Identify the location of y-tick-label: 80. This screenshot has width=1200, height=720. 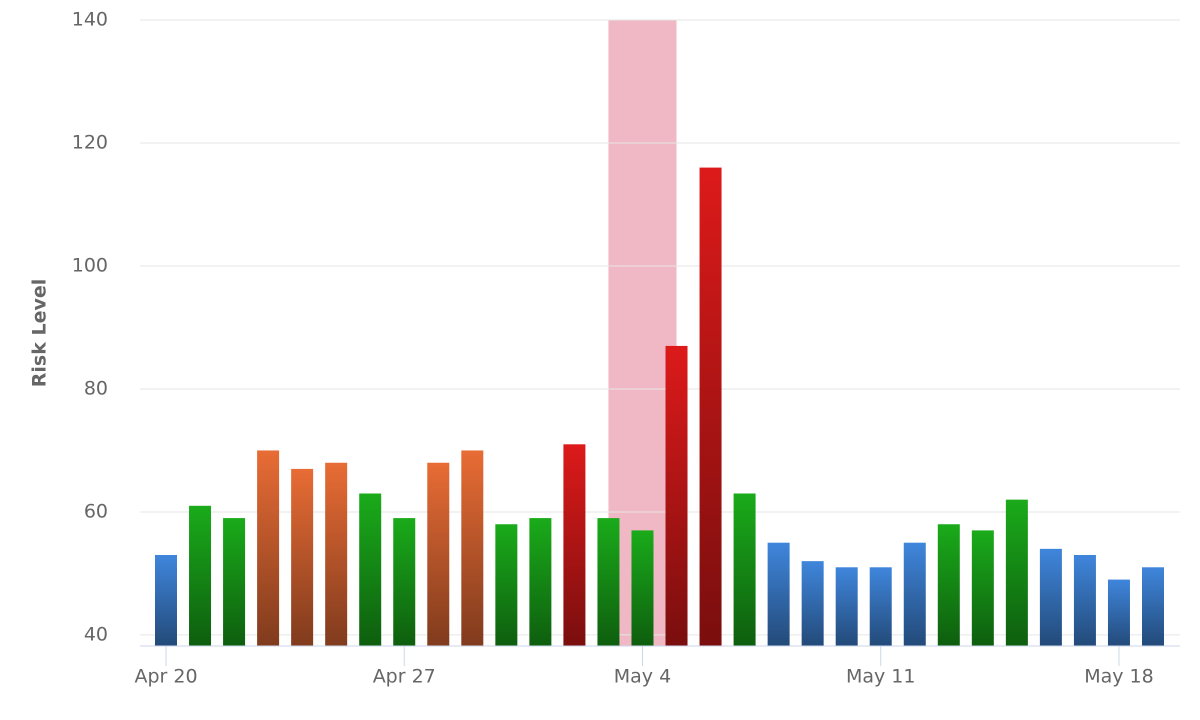
(96, 388).